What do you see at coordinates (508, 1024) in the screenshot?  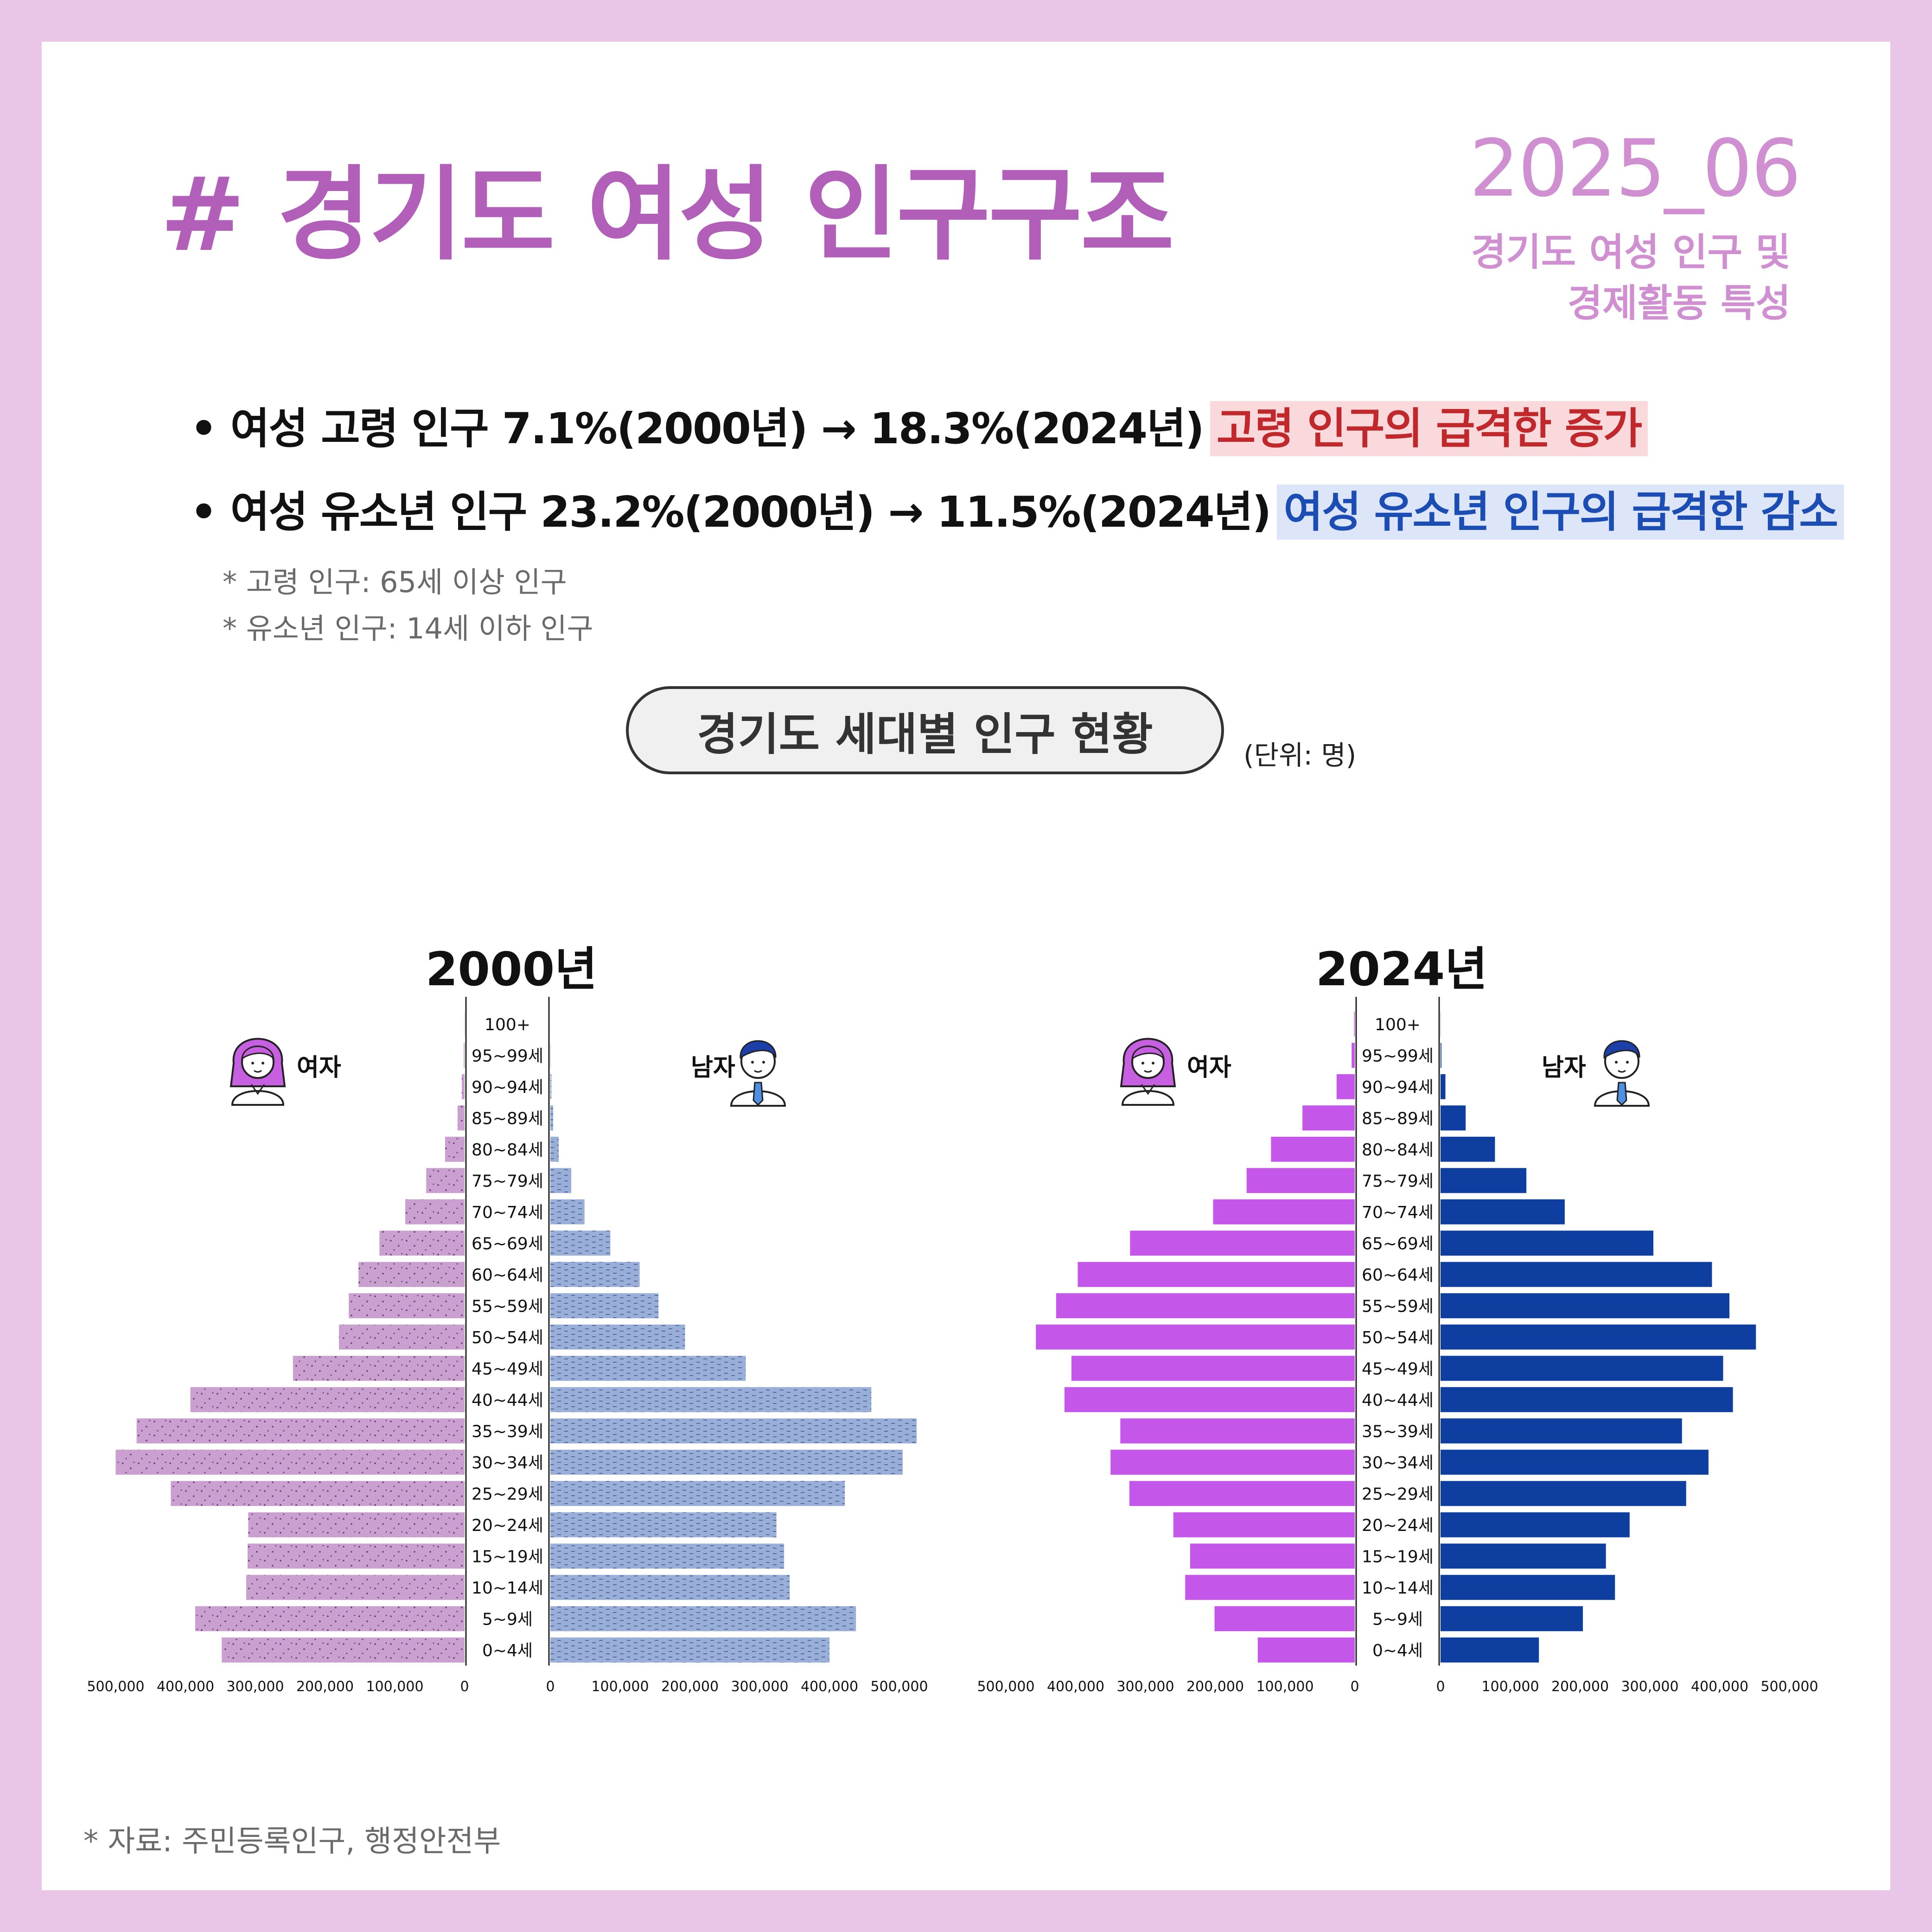 I see `age-label: 100+` at bounding box center [508, 1024].